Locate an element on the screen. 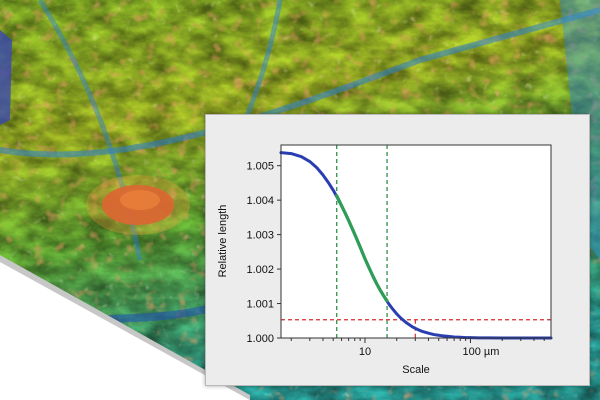 The width and height of the screenshot is (600, 400). y-tick-label: 1.003 is located at coordinates (260, 236).